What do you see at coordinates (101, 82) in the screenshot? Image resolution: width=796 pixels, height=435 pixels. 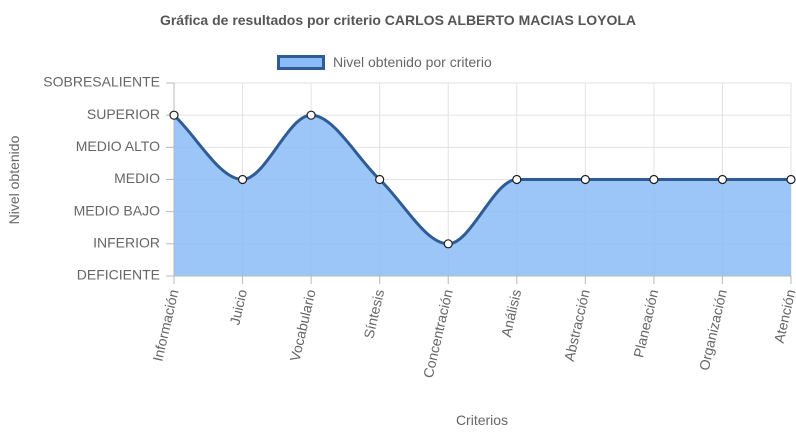 I see `y-tick-label: SOBRESALIENTE` at bounding box center [101, 82].